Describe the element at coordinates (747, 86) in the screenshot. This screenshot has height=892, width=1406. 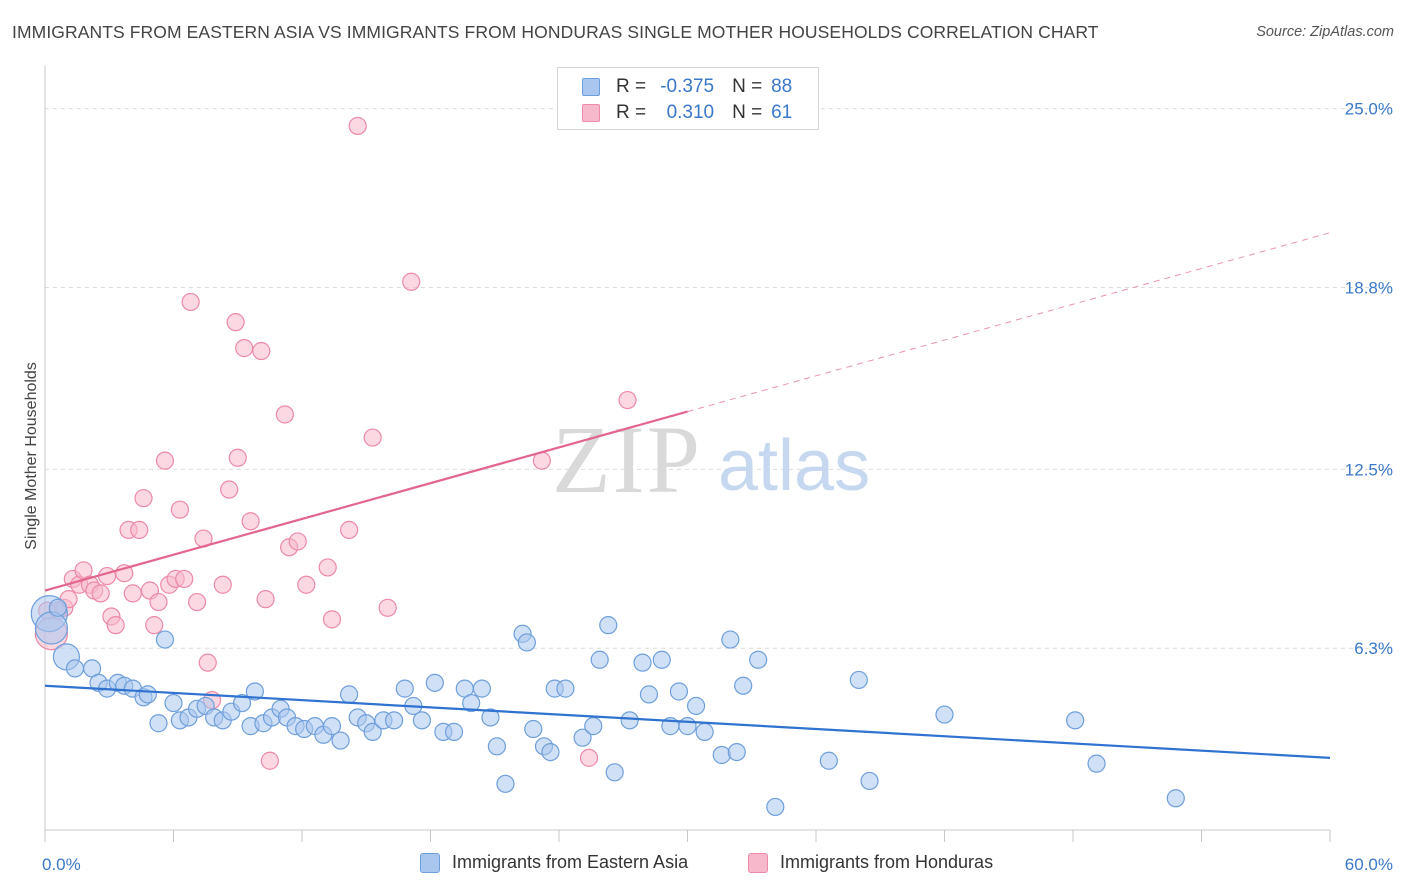
I see `legend-n-label: N =` at that location.